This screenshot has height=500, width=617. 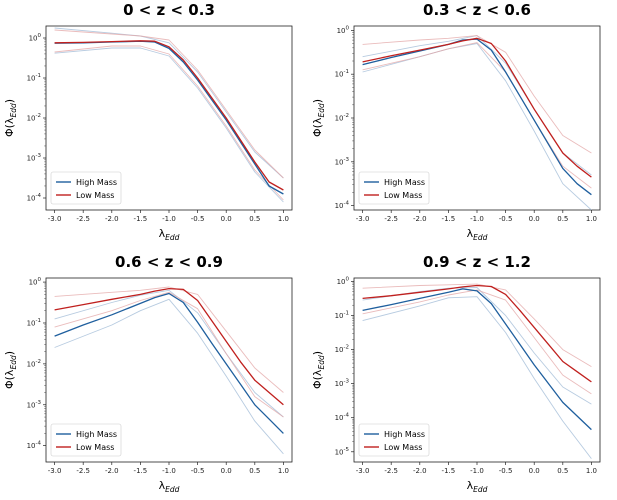 What do you see at coordinates (169, 10) in the screenshot?
I see `chart-title: 0 < z < 0.3` at bounding box center [169, 10].